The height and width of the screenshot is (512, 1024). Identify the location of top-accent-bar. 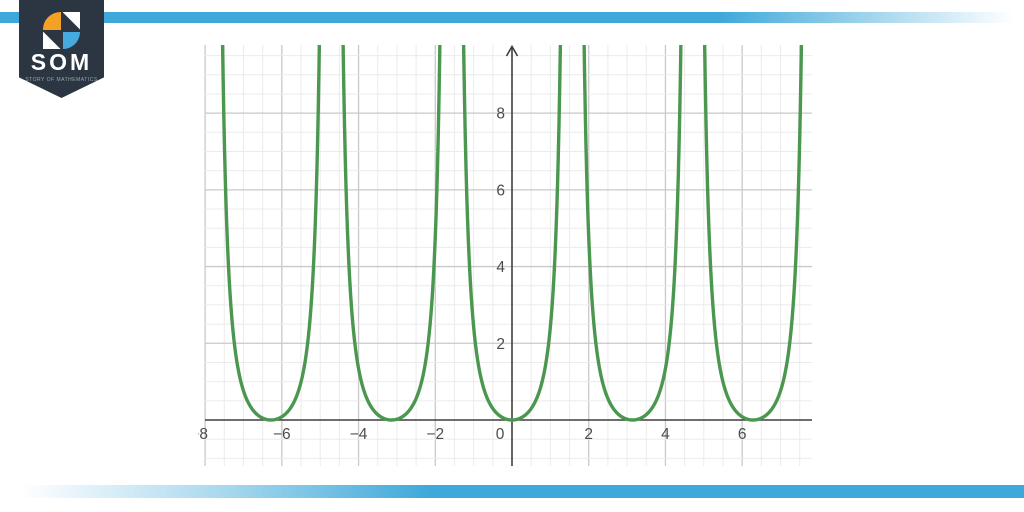
(512, 17).